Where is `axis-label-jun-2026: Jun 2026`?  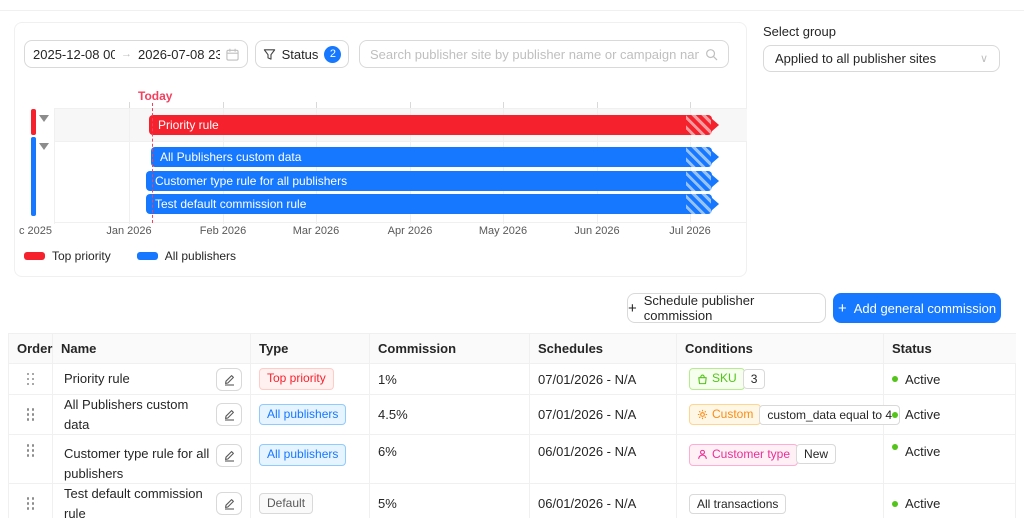 axis-label-jun-2026: Jun 2026 is located at coordinates (597, 231).